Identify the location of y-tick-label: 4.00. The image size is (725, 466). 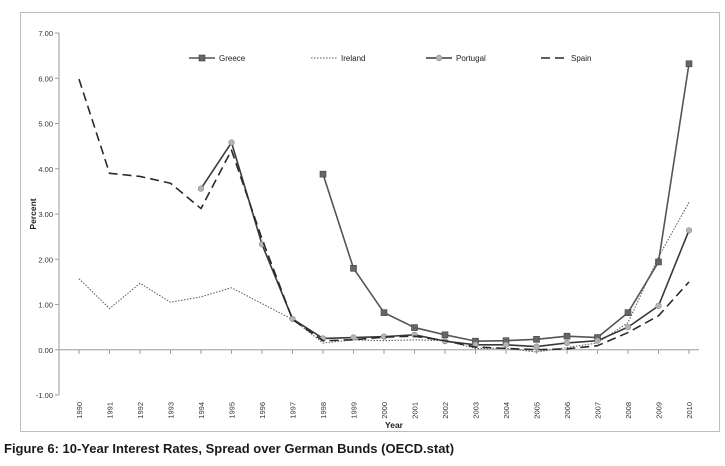
(45, 169).